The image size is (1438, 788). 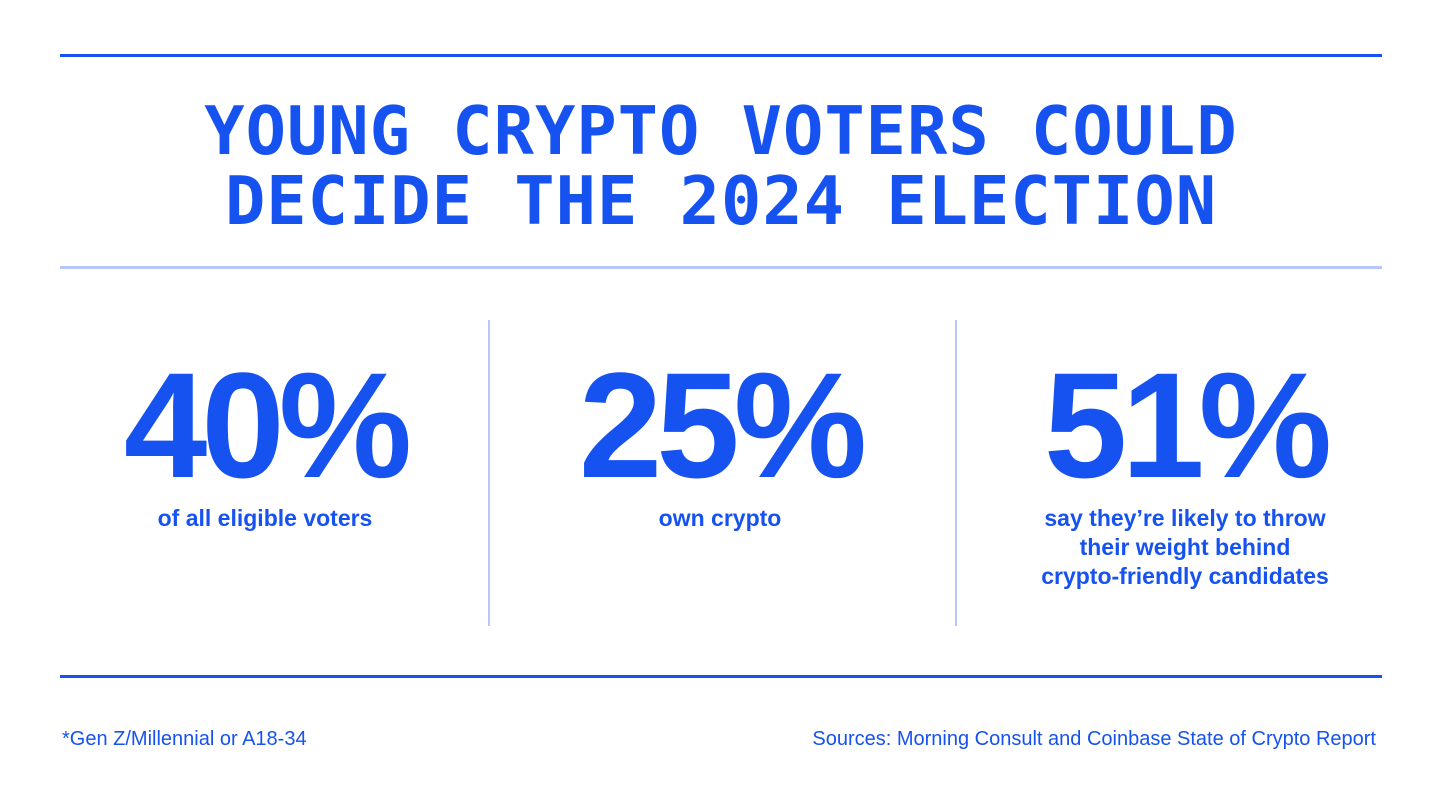 What do you see at coordinates (721, 131) in the screenshot?
I see `title-line-1: YOUNG CRYPTO VOTERS COULD` at bounding box center [721, 131].